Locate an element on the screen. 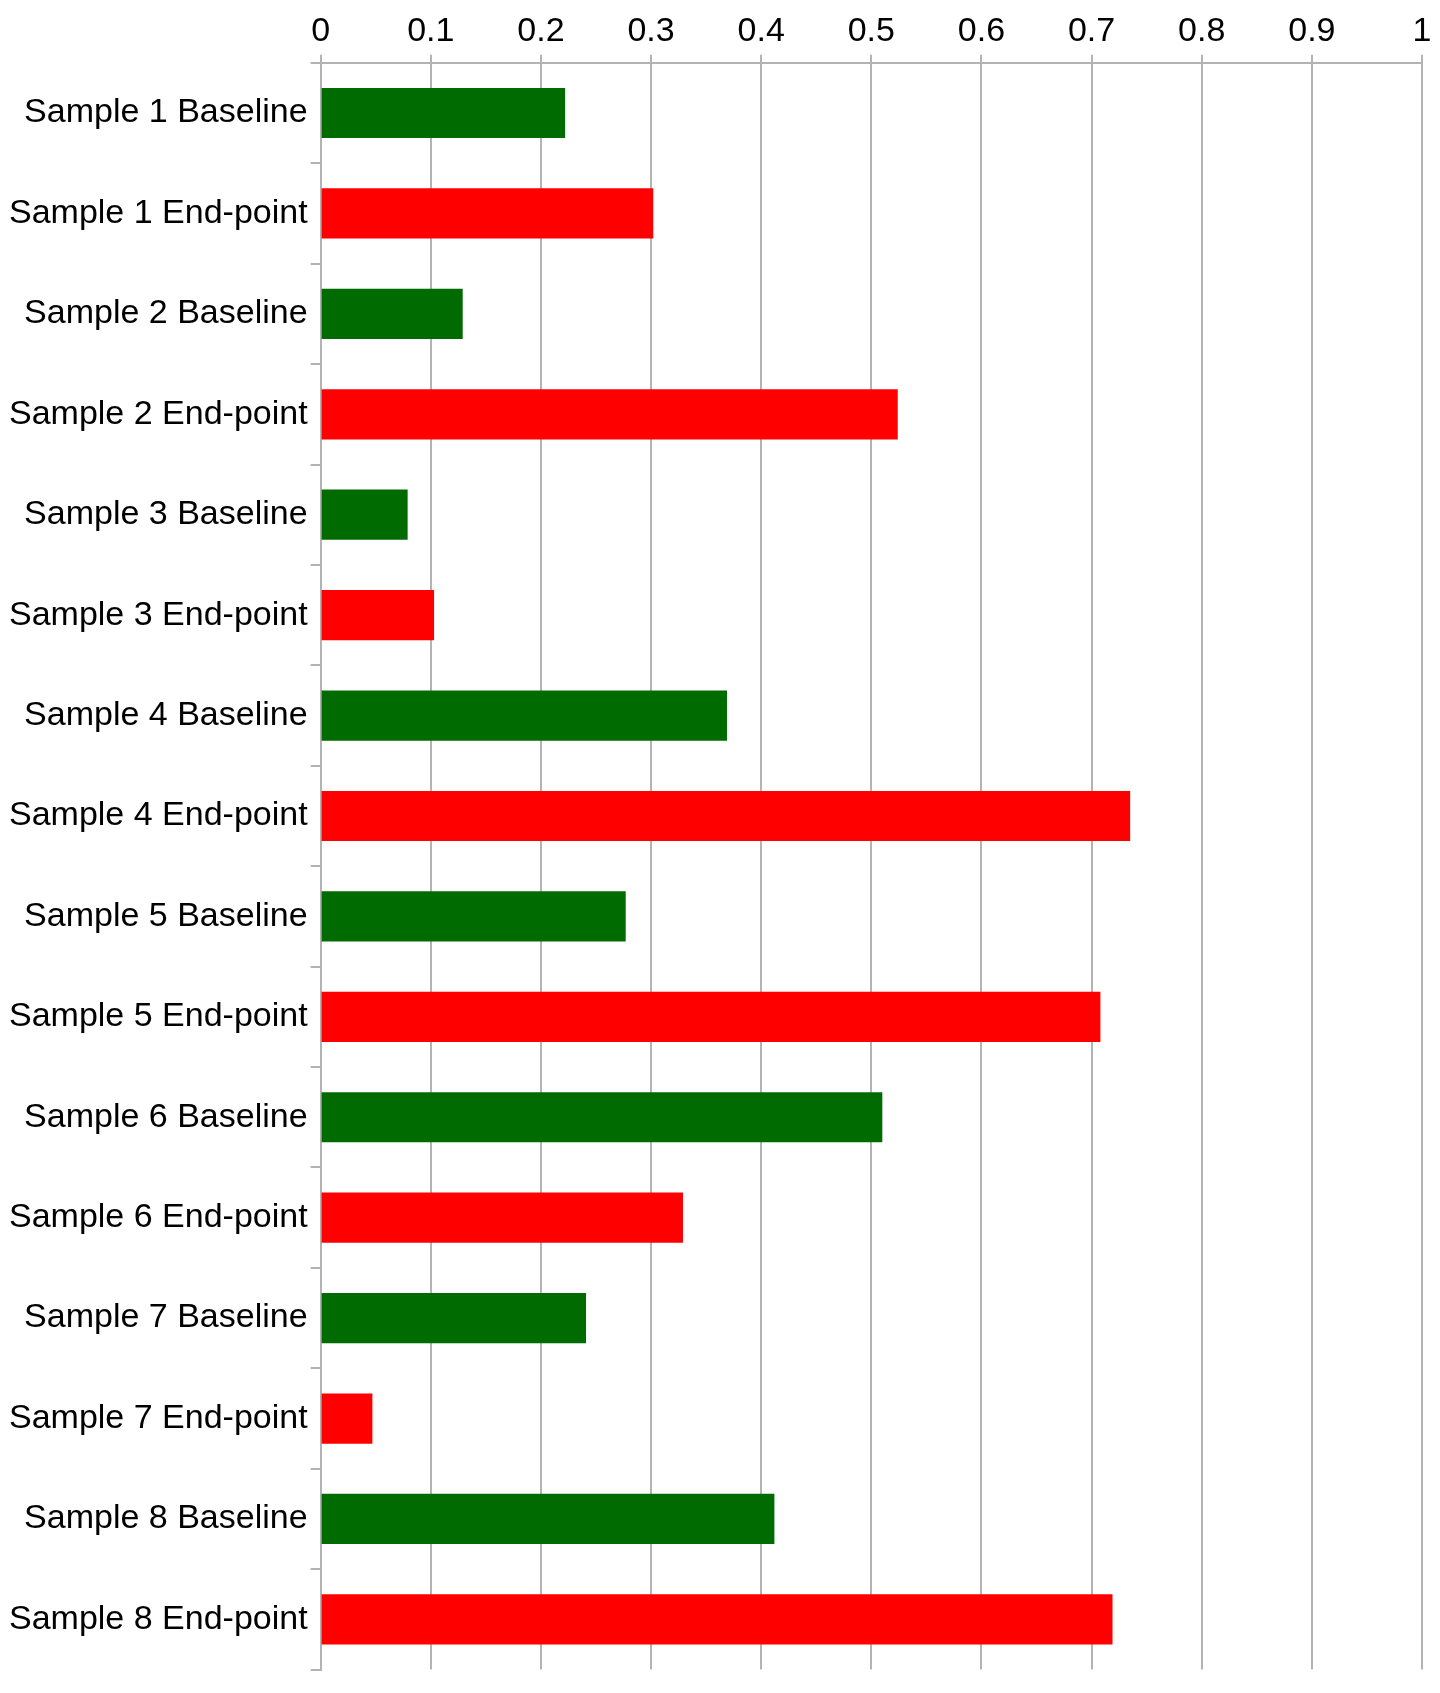 The height and width of the screenshot is (1693, 1440). x-tick-label: 0 is located at coordinates (321, 28).